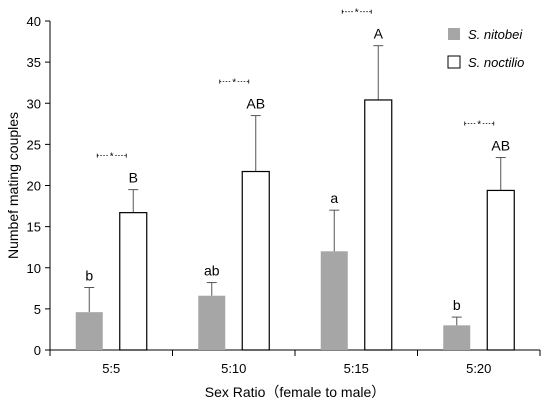 The height and width of the screenshot is (407, 550). What do you see at coordinates (34, 103) in the screenshot?
I see `y-tick-label: 30` at bounding box center [34, 103].